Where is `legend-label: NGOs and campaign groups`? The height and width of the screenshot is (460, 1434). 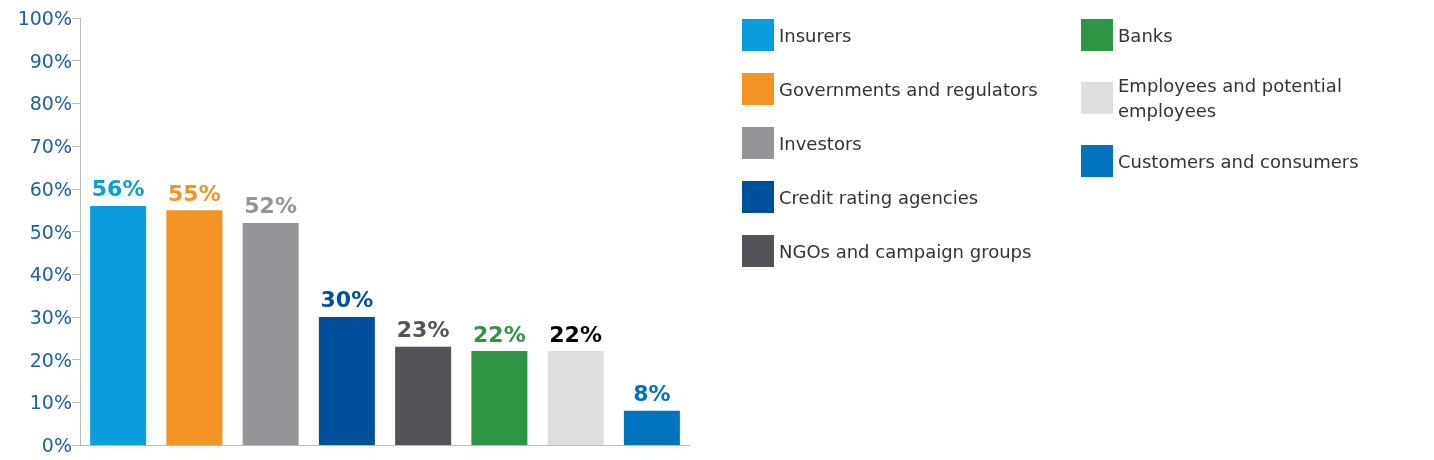 legend-label: NGOs and campaign groups is located at coordinates (905, 251).